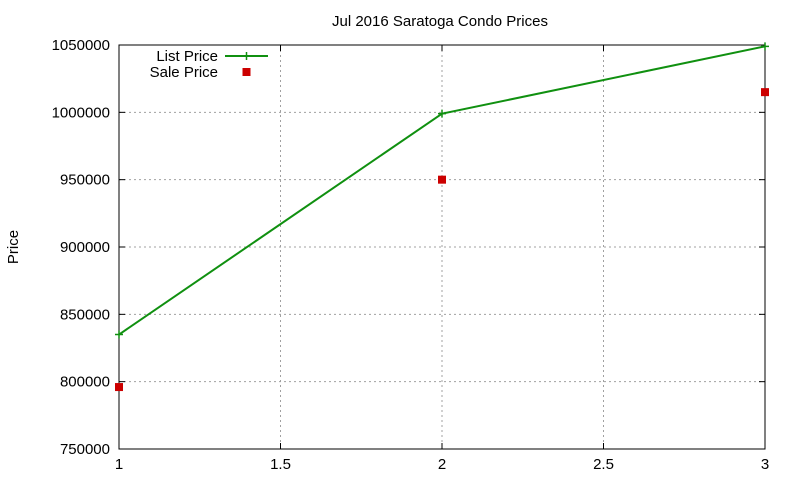  I want to click on x-tick-label: 2, so click(442, 464).